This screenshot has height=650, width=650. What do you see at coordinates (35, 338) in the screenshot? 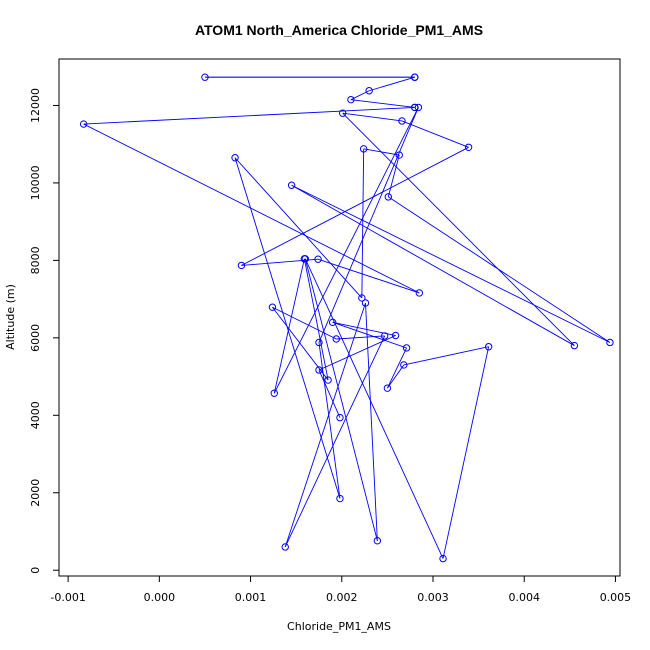
I see `y-tick-label: 6000` at bounding box center [35, 338].